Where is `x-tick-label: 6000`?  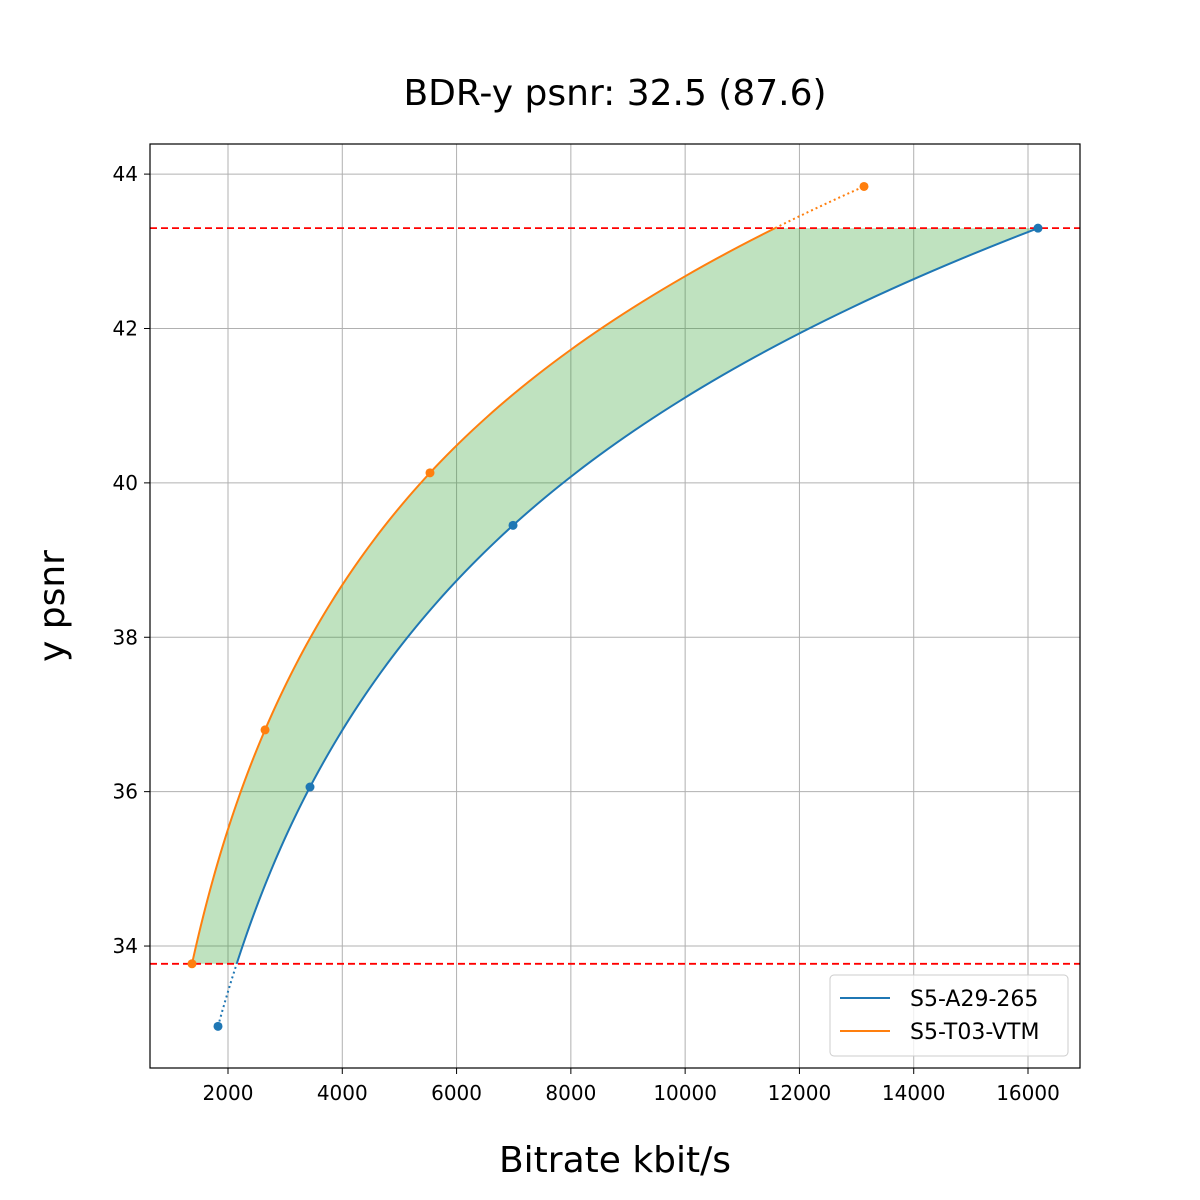
x-tick-label: 6000 is located at coordinates (456, 1093).